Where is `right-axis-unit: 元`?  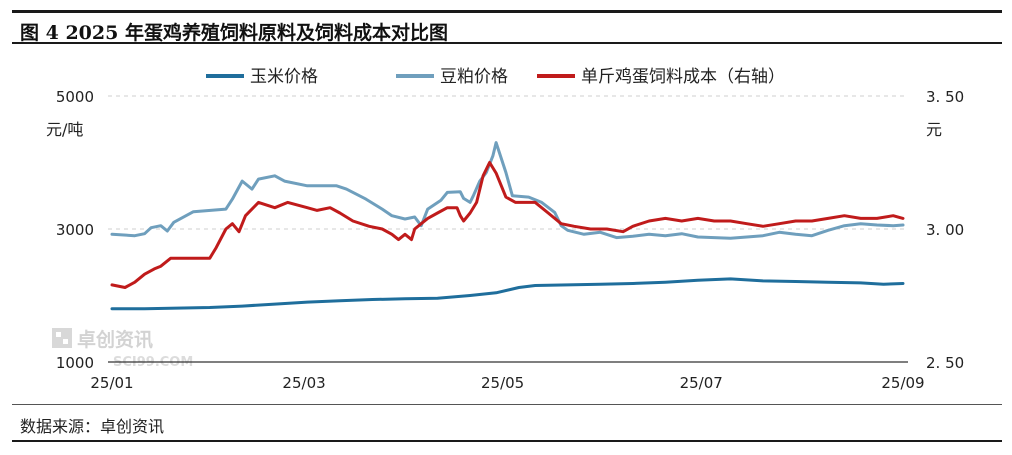 right-axis-unit: 元 is located at coordinates (934, 129).